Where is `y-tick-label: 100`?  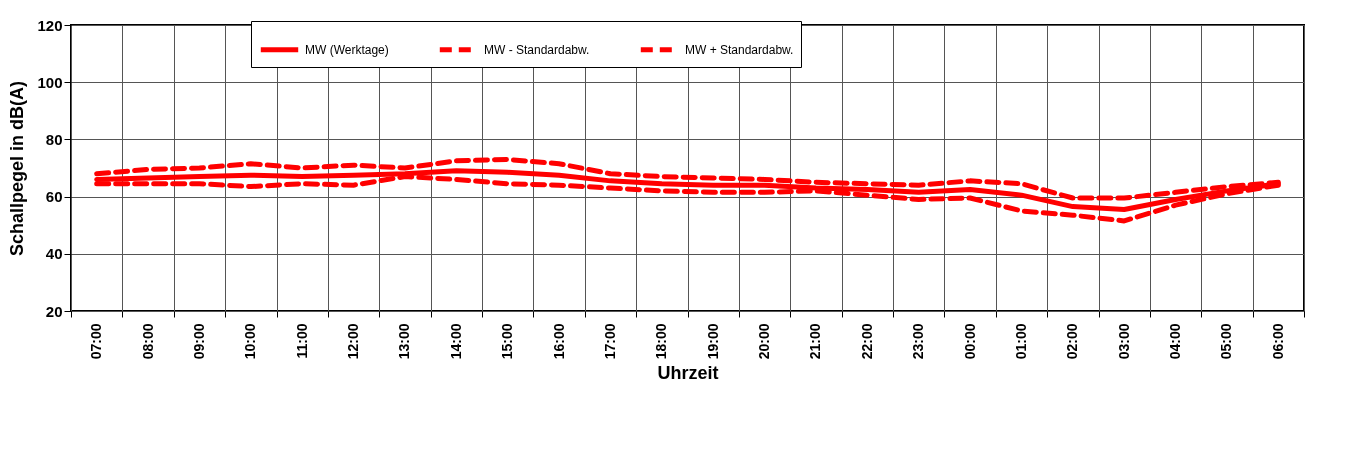
y-tick-label: 100 is located at coordinates (50, 82).